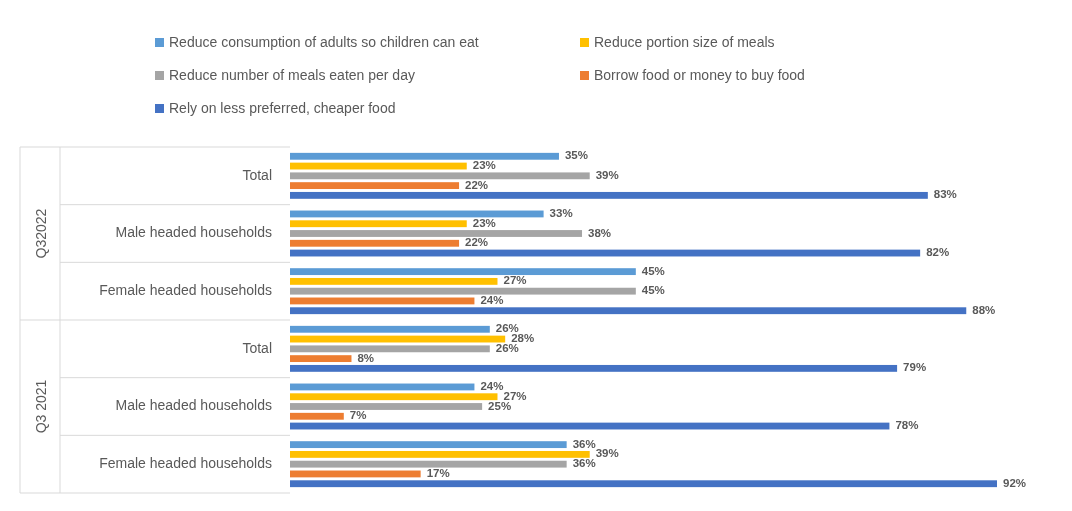 Image resolution: width=1072 pixels, height=511 pixels. What do you see at coordinates (358, 415) in the screenshot?
I see `data-label: 7%` at bounding box center [358, 415].